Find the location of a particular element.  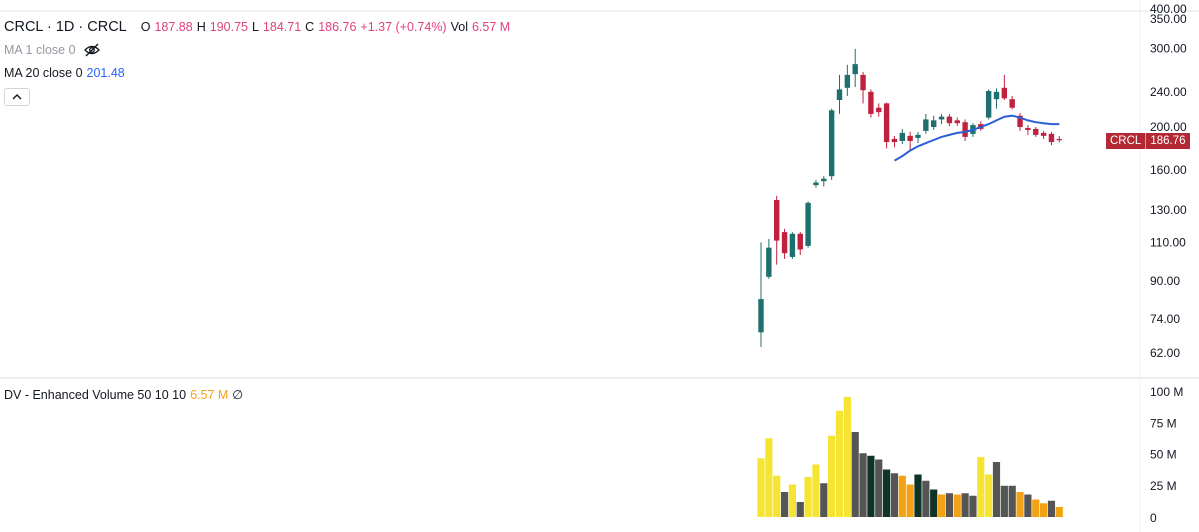

price-axis-label: 200.00 is located at coordinates (1168, 127).